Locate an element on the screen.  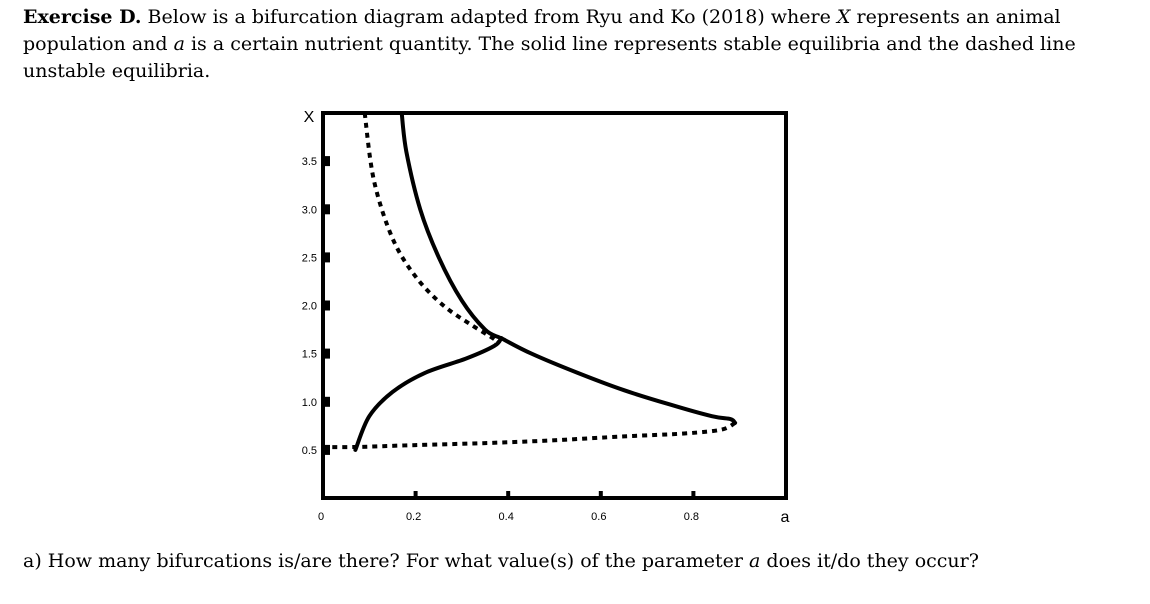
question-text-part-2: does it/do they occur? is located at coordinates (869, 561).